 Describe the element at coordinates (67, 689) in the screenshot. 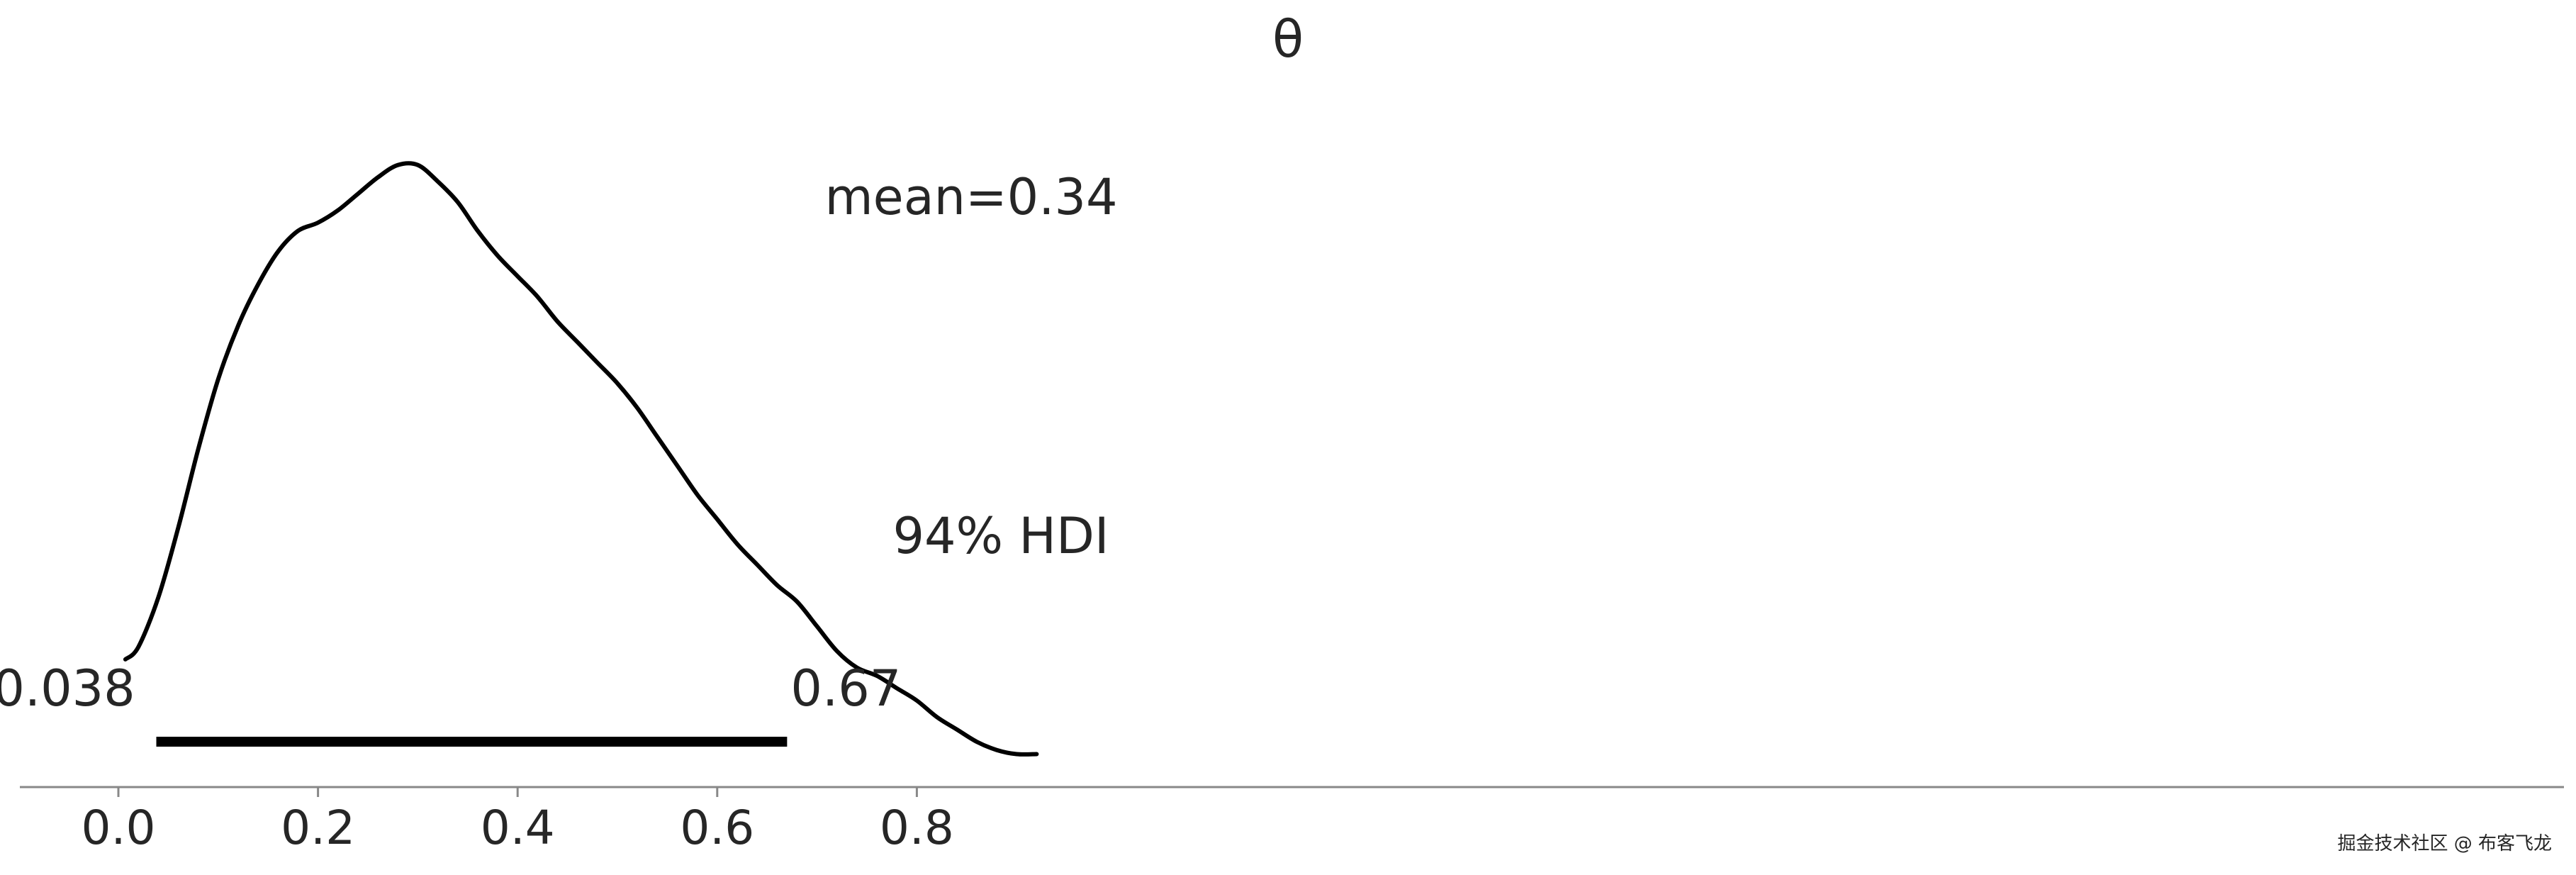

I see `hdi-low-label: 0.038` at that location.